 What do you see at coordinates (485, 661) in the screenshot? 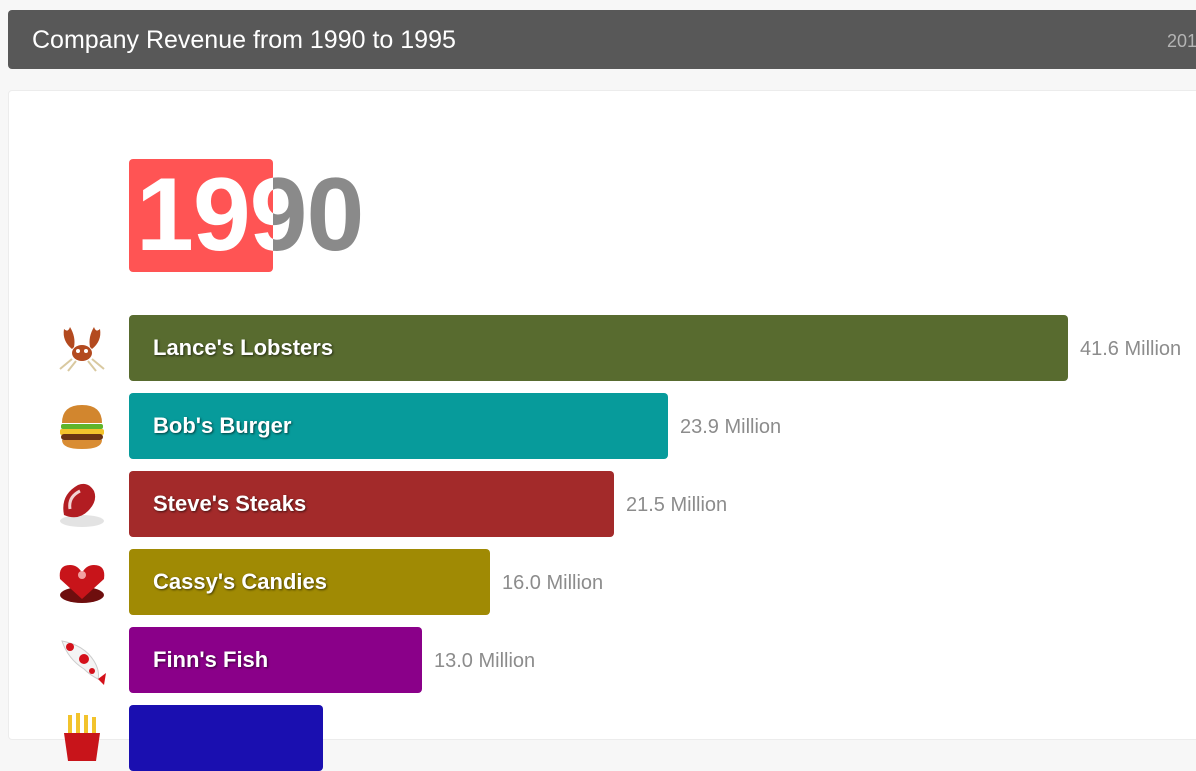
I see `bar-value-label: 13.0 Million` at bounding box center [485, 661].